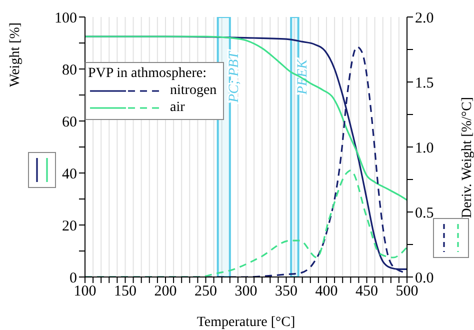 The height and width of the screenshot is (330, 474). Describe the element at coordinates (407, 292) in the screenshot. I see `x-tick-label: 500` at that location.